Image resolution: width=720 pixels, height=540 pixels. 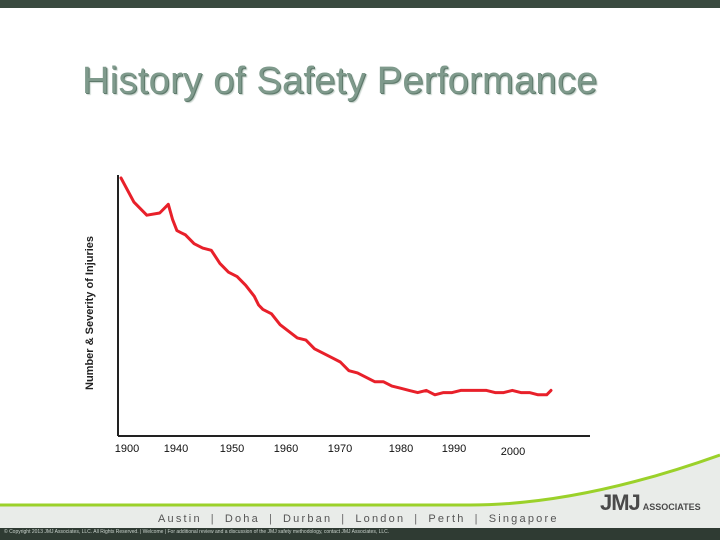 I want to click on city-austin: Austin, so click(x=180, y=519).